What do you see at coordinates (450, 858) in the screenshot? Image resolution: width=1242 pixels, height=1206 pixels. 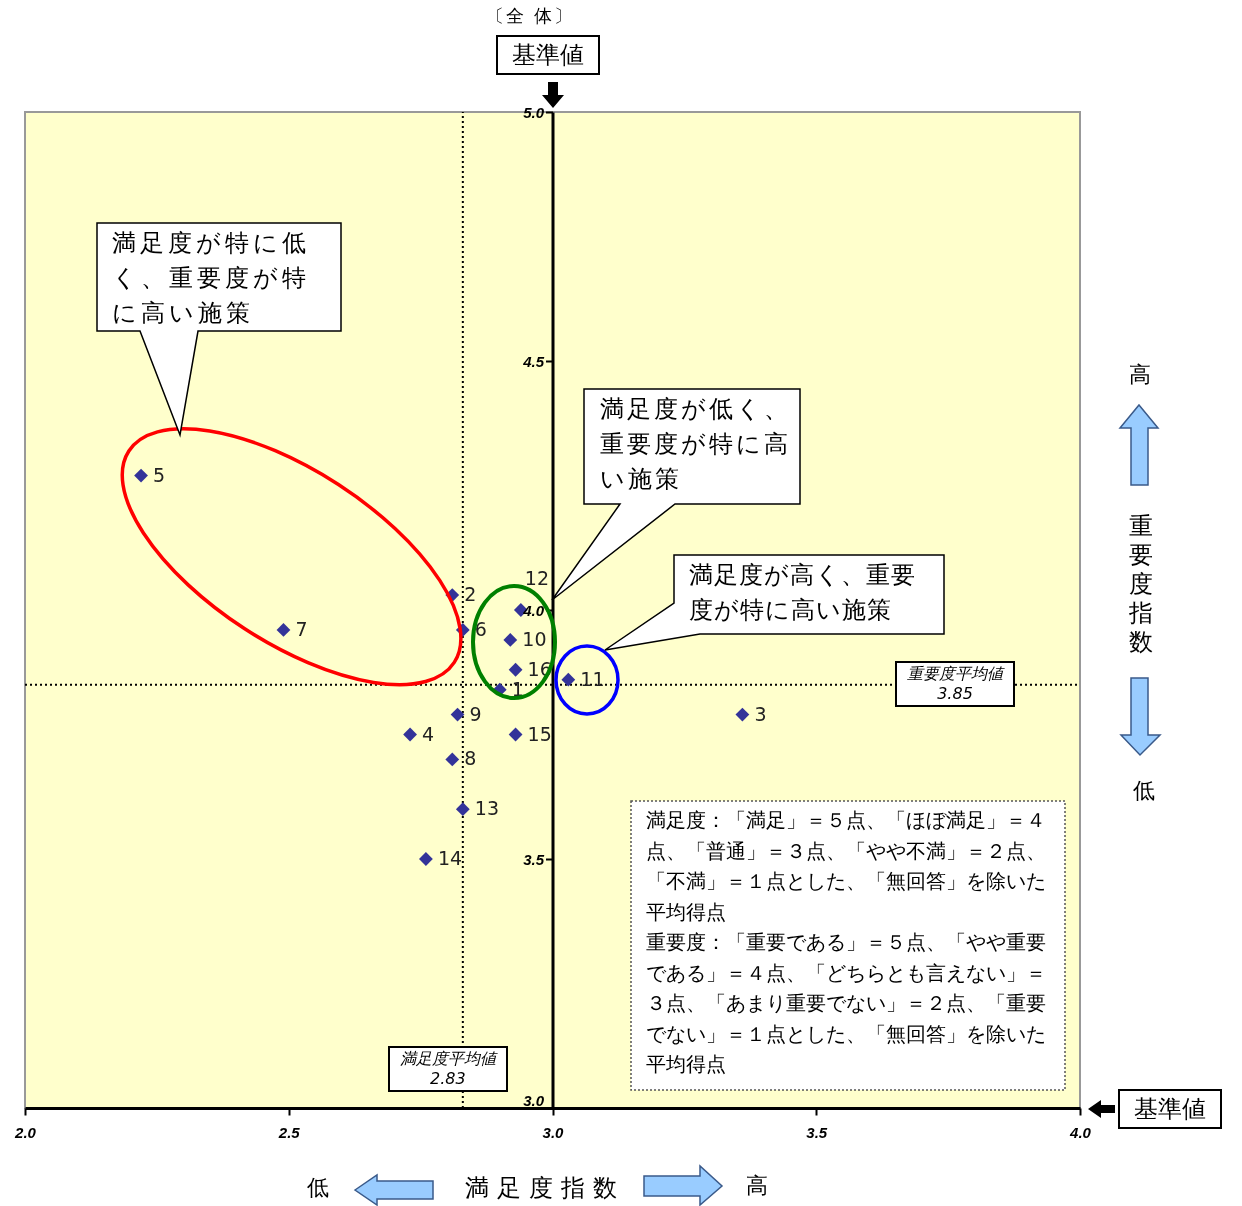 I see `annotation: 14` at bounding box center [450, 858].